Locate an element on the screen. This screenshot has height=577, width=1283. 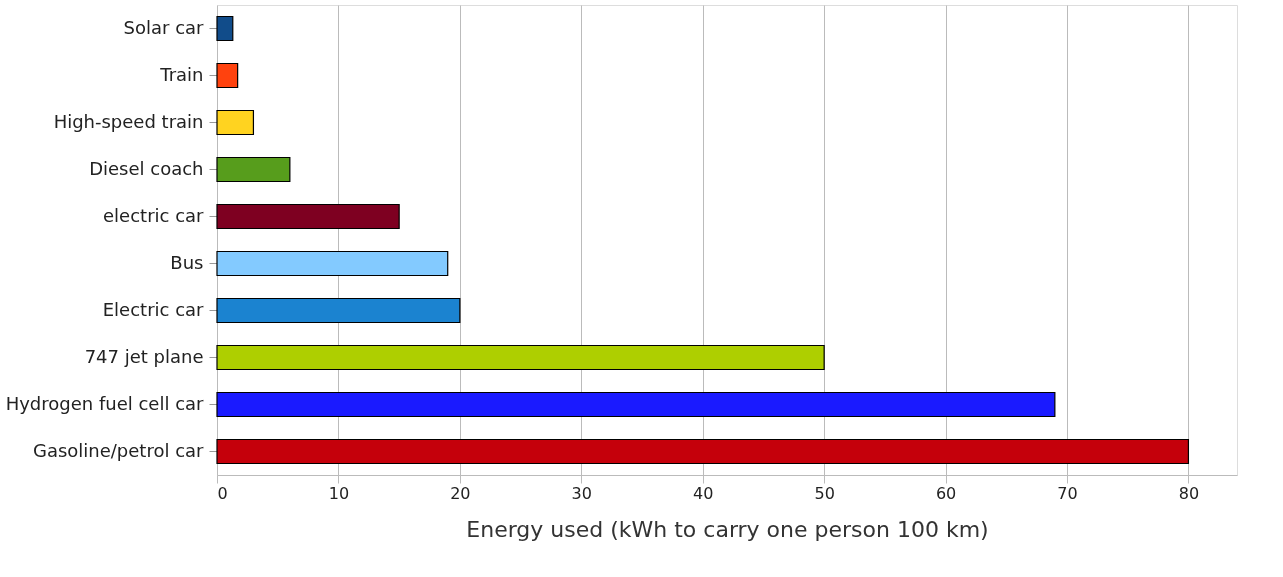
x-tick-label: 50 is located at coordinates (824, 493).